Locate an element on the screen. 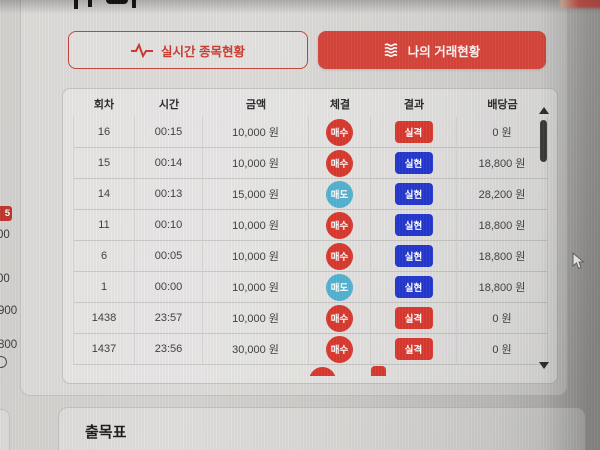  scrollbar-thumb is located at coordinates (543, 141).